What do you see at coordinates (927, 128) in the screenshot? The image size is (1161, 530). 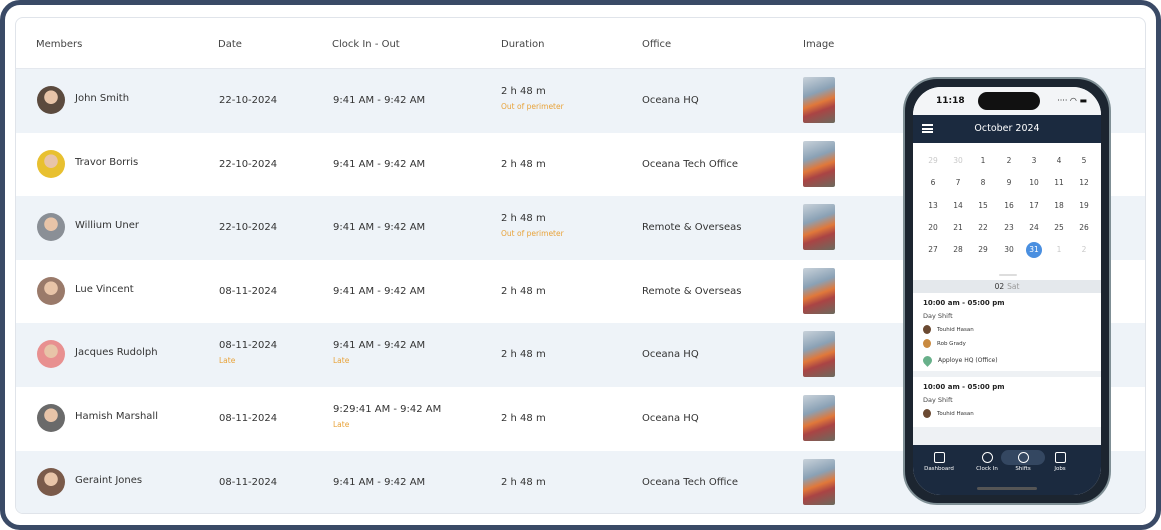 I see `menu-icon` at bounding box center [927, 128].